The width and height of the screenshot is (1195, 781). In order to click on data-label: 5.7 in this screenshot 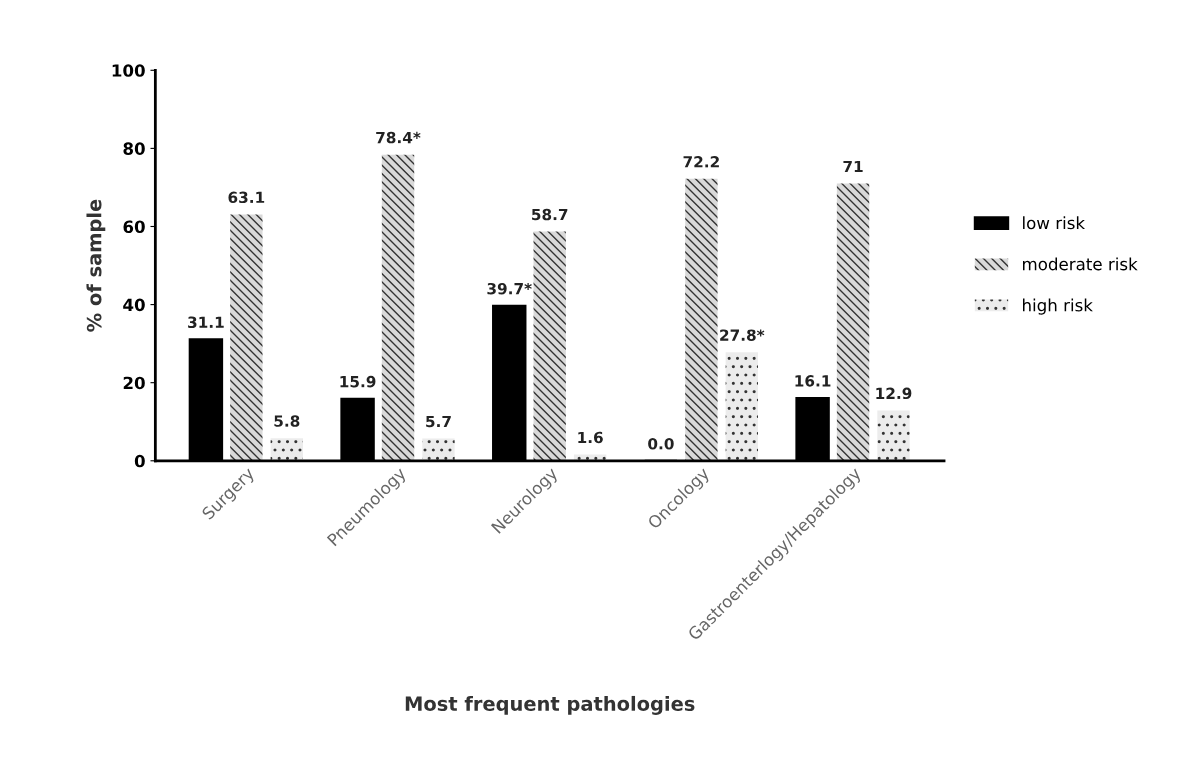, I will do `click(438, 421)`.